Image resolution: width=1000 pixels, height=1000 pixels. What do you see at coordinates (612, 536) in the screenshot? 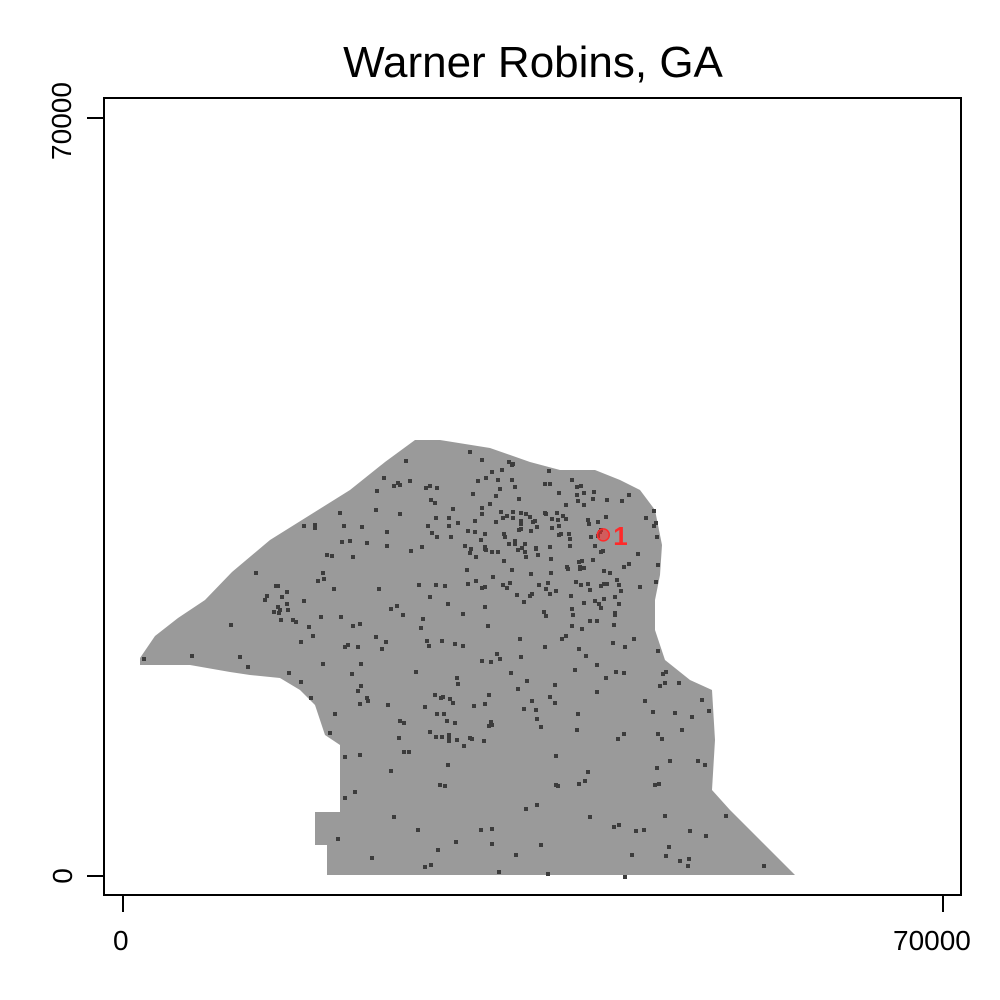
I see `marker-layer: 1` at bounding box center [612, 536].